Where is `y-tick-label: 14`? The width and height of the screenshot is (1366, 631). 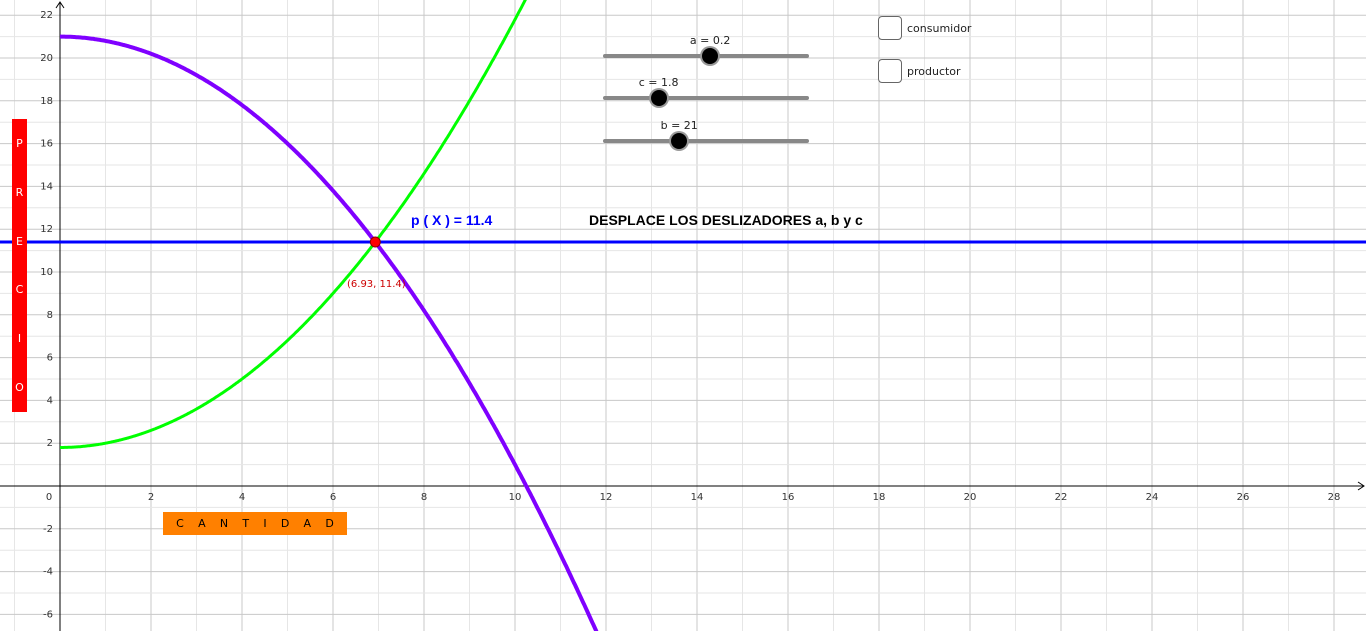
y-tick-label: 14 is located at coordinates (46, 186).